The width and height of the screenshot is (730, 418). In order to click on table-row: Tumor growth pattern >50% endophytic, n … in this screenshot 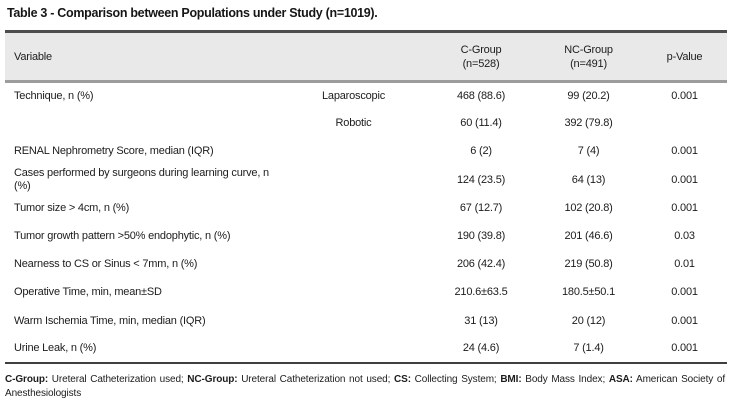, I will do `click(366, 236)`.